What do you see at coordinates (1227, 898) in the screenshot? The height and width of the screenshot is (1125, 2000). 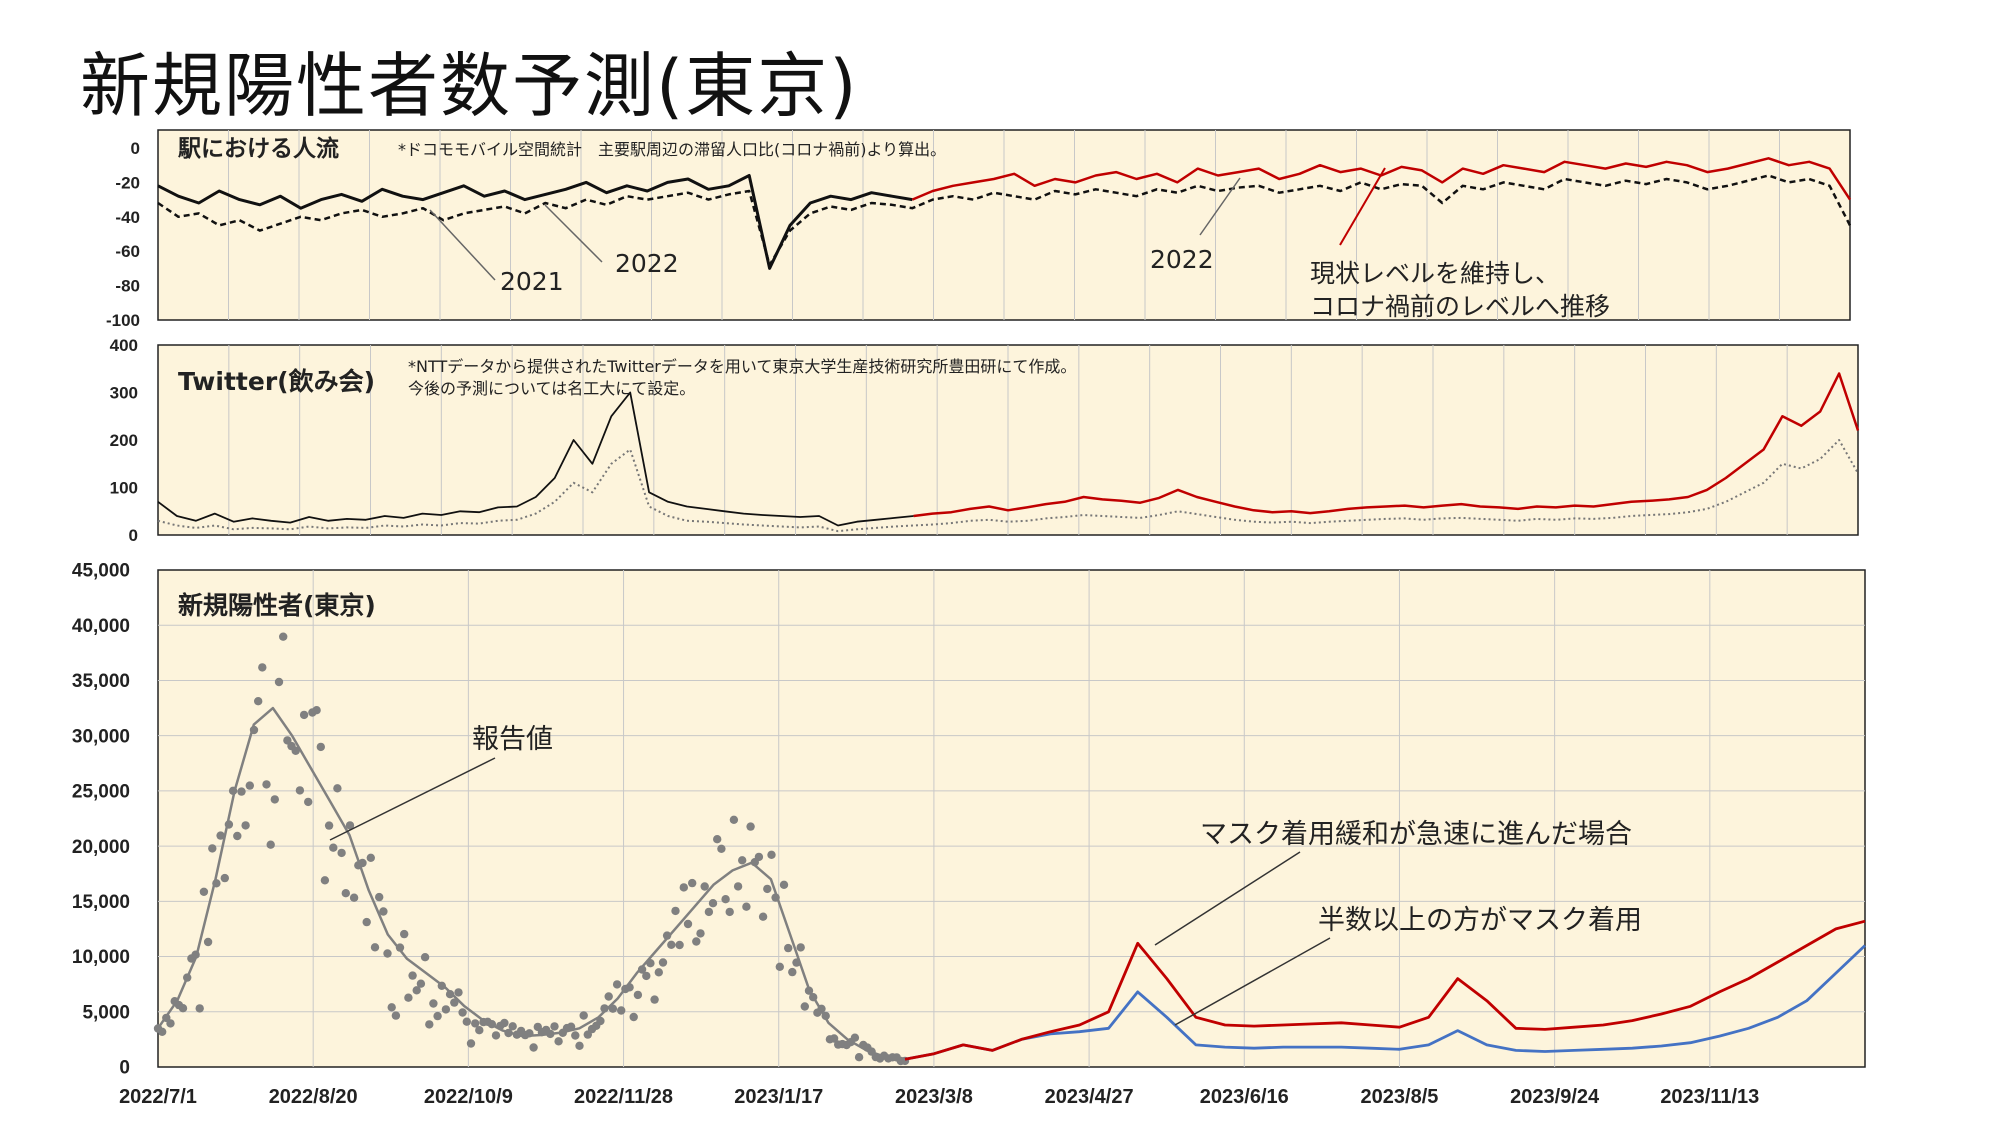 I see `leader-relaxed` at bounding box center [1227, 898].